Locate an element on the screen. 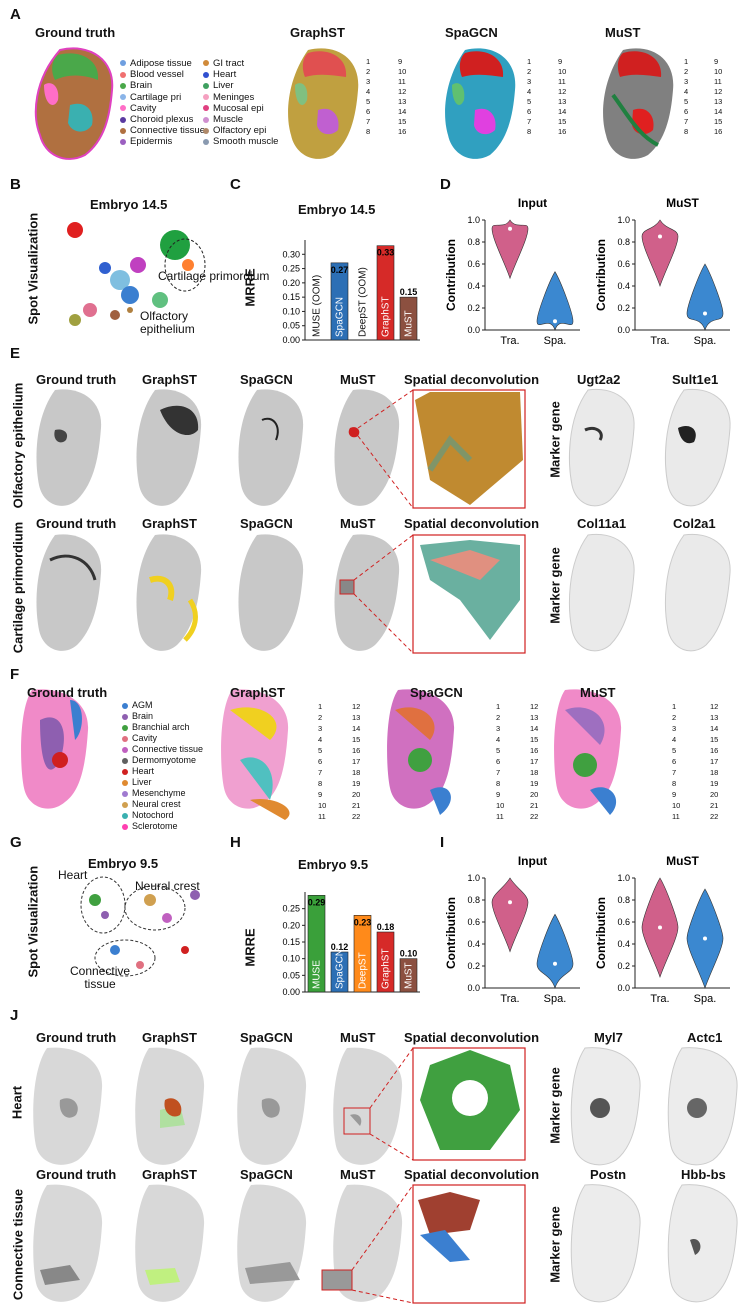  y-tick-label: 0.6 is located at coordinates (623, 264).